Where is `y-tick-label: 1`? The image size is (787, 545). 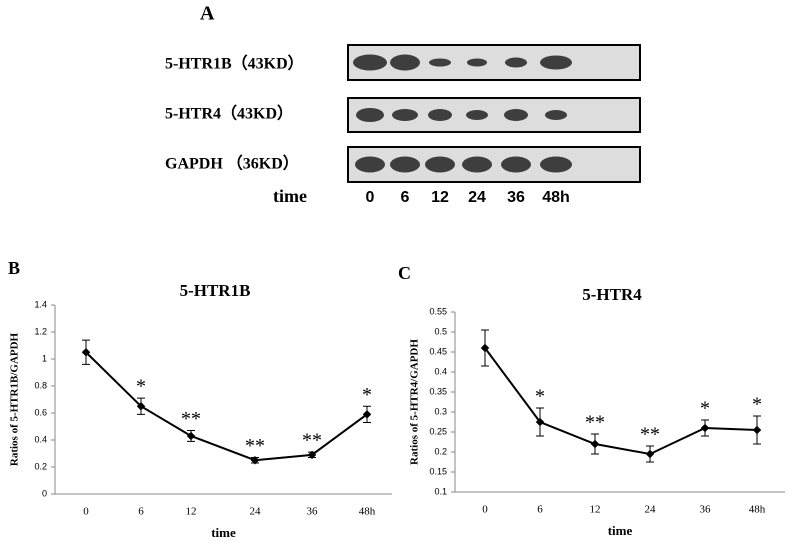
y-tick-label: 1 is located at coordinates (44, 358).